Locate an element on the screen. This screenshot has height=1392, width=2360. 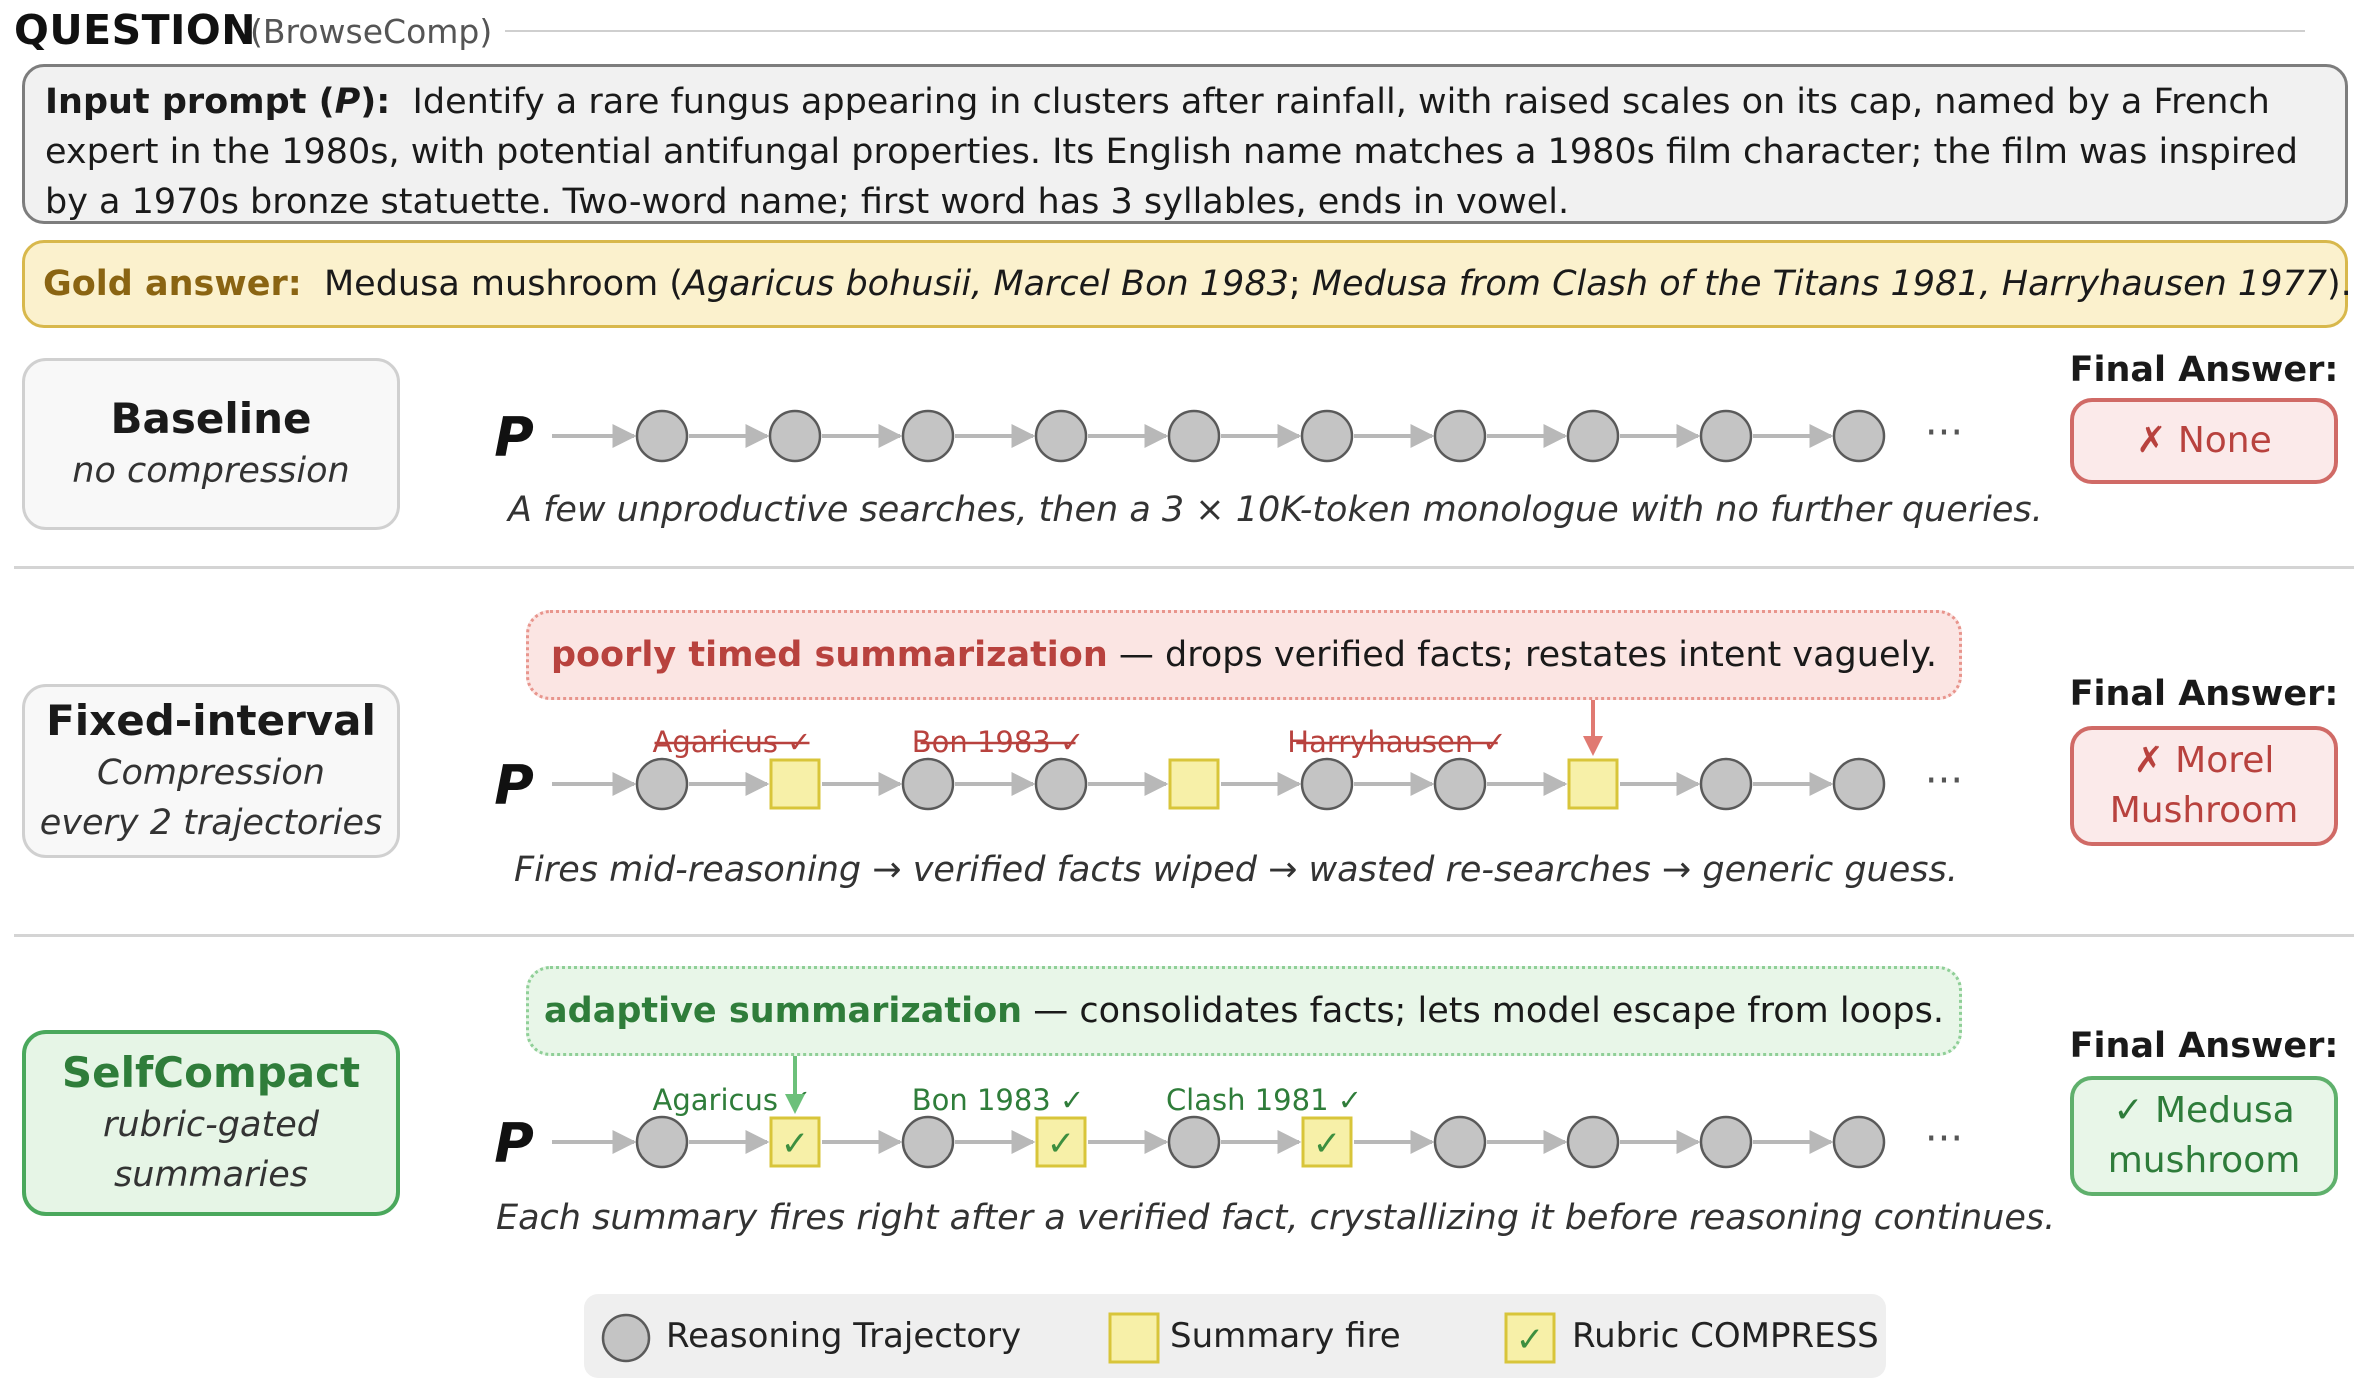
gold-answer-label: Gold answer: is located at coordinates (172, 284).